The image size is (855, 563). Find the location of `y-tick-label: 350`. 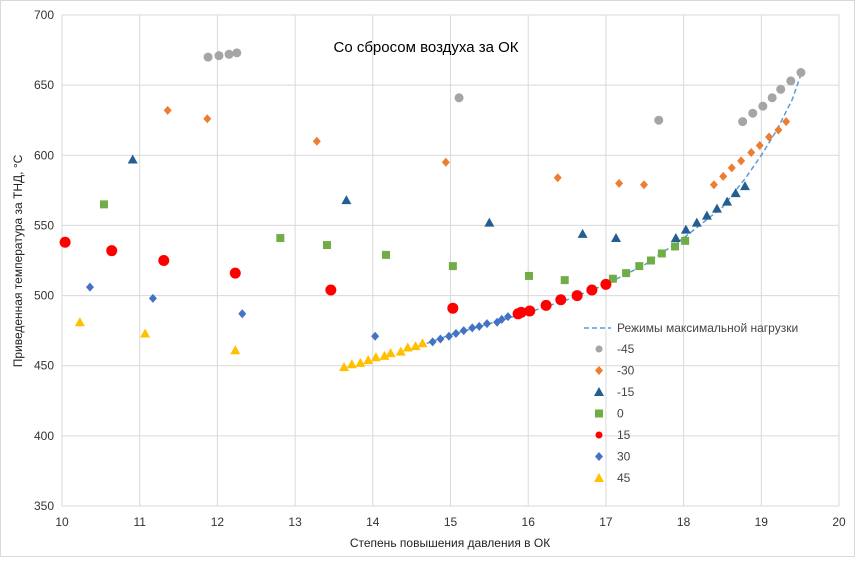

y-tick-label: 350 is located at coordinates (44, 506).